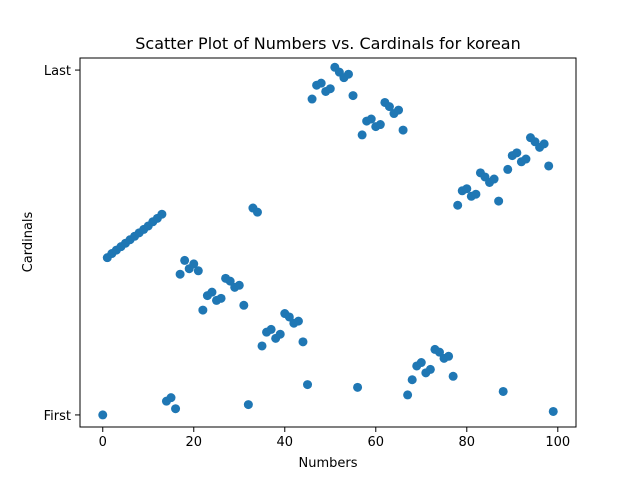 The height and width of the screenshot is (480, 640). Describe the element at coordinates (57, 71) in the screenshot. I see `y-tick-label: Last` at that location.